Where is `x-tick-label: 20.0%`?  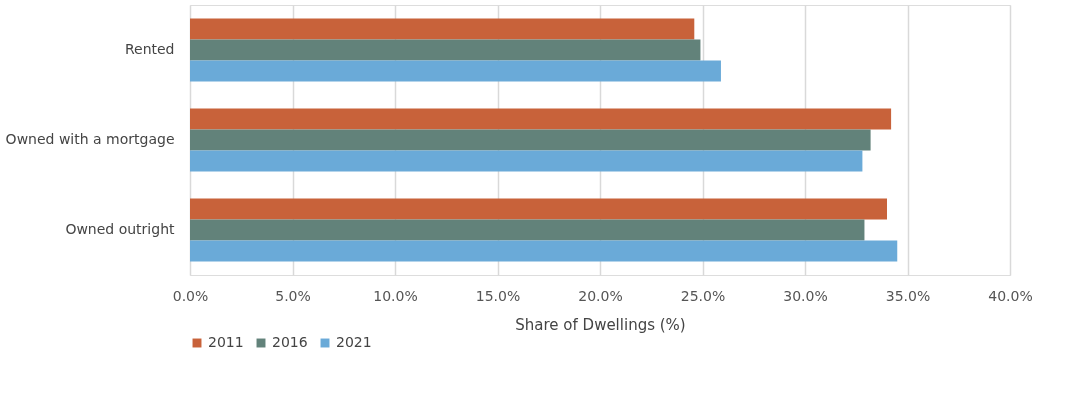 x-tick-label: 20.0% is located at coordinates (600, 295).